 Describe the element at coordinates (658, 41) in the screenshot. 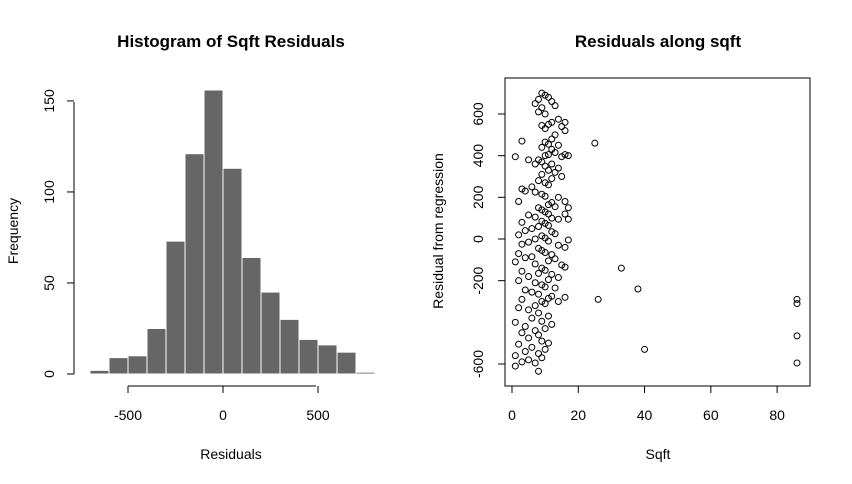

I see `scatter-title: Residuals along sqft` at that location.